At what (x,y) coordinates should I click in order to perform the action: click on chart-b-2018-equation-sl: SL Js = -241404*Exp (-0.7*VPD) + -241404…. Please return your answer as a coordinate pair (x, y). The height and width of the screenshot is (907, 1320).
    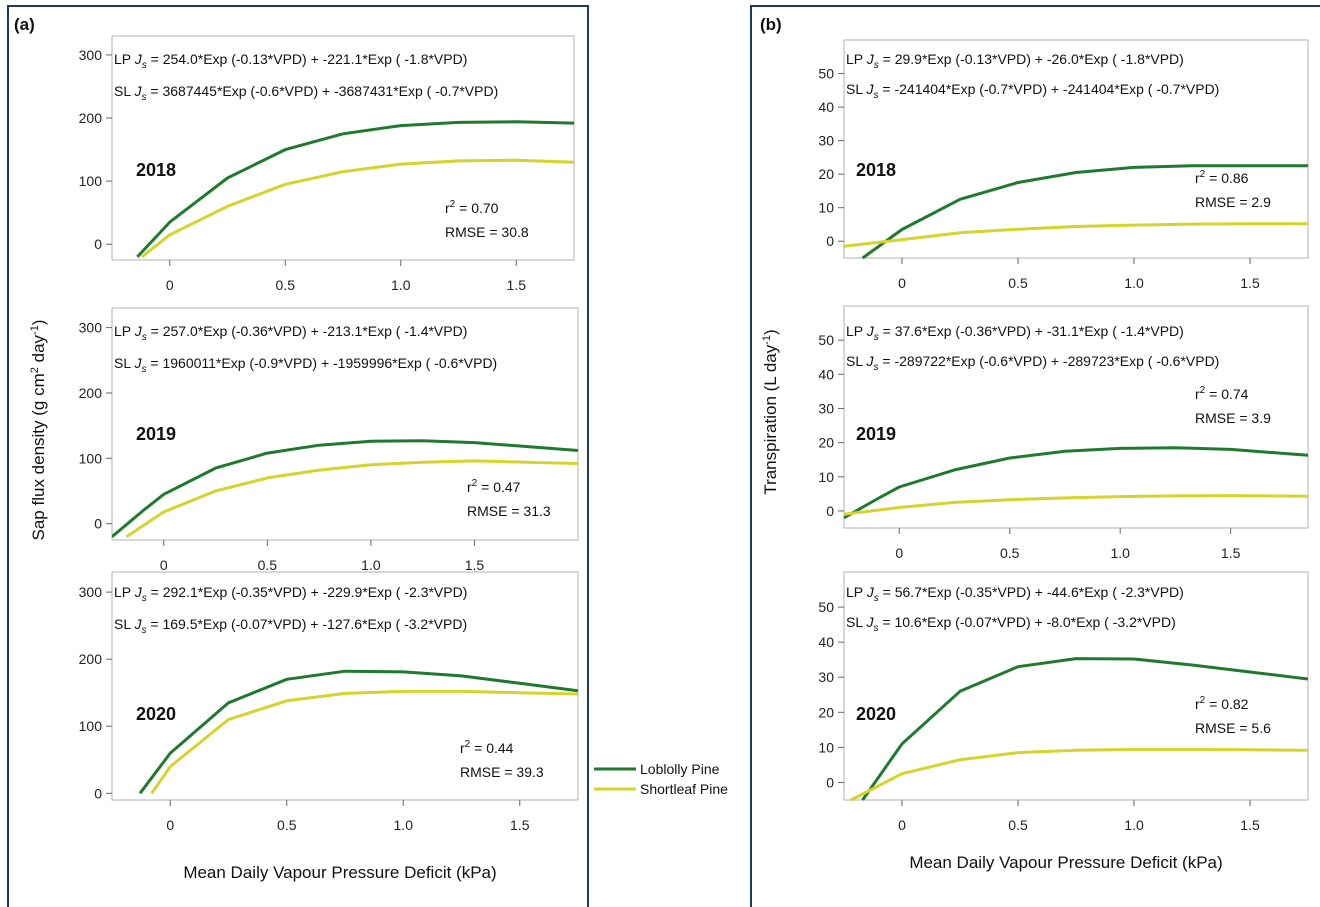
    Looking at the image, I should click on (1032, 91).